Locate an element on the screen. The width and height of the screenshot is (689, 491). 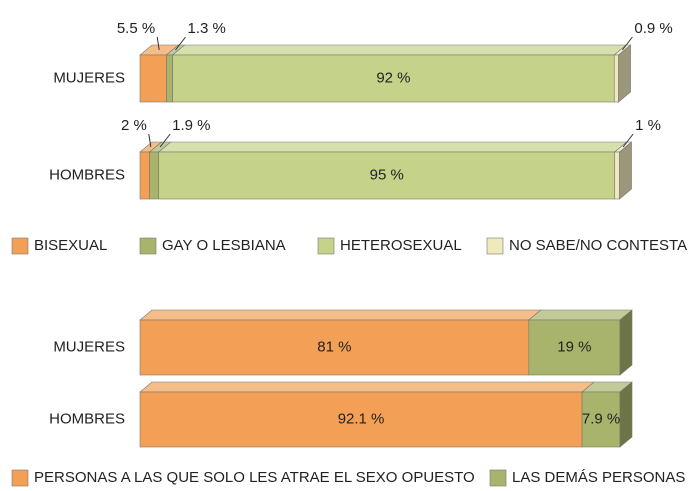
value-label: 0.9 % is located at coordinates (653, 28).